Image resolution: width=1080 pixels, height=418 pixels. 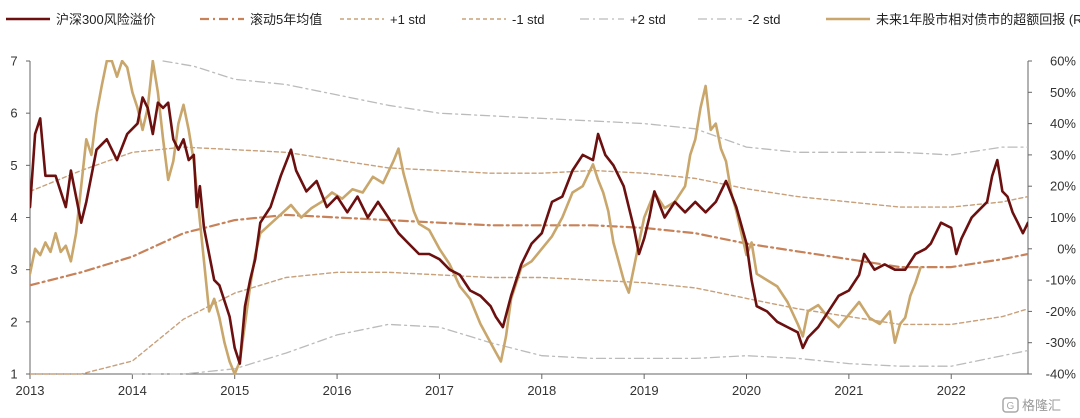 What do you see at coordinates (764, 19) in the screenshot?
I see `legend-label: -2 std` at bounding box center [764, 19].